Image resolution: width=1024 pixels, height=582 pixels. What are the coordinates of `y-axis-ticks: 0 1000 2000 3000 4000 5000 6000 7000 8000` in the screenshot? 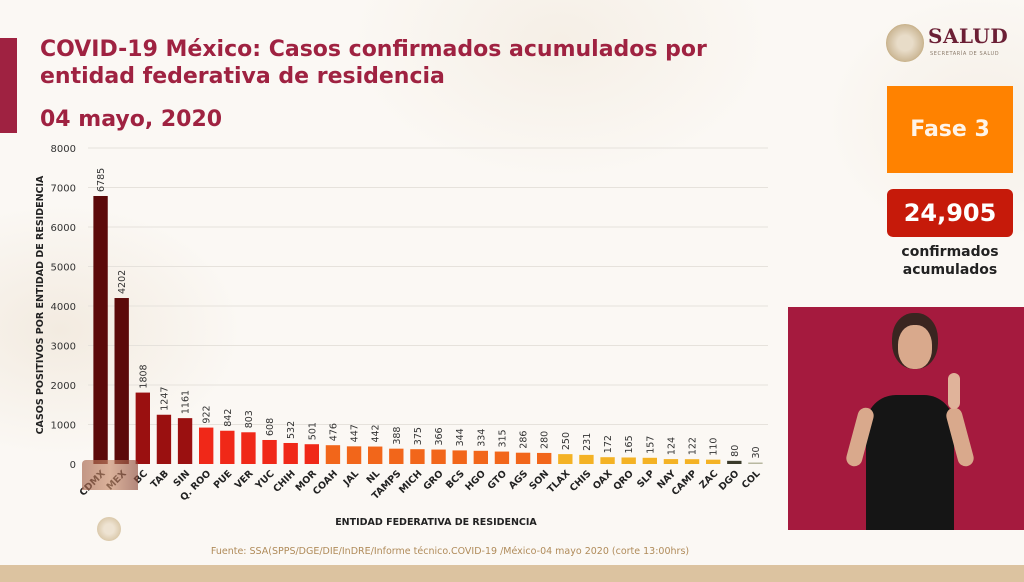 It's located at (63, 307).